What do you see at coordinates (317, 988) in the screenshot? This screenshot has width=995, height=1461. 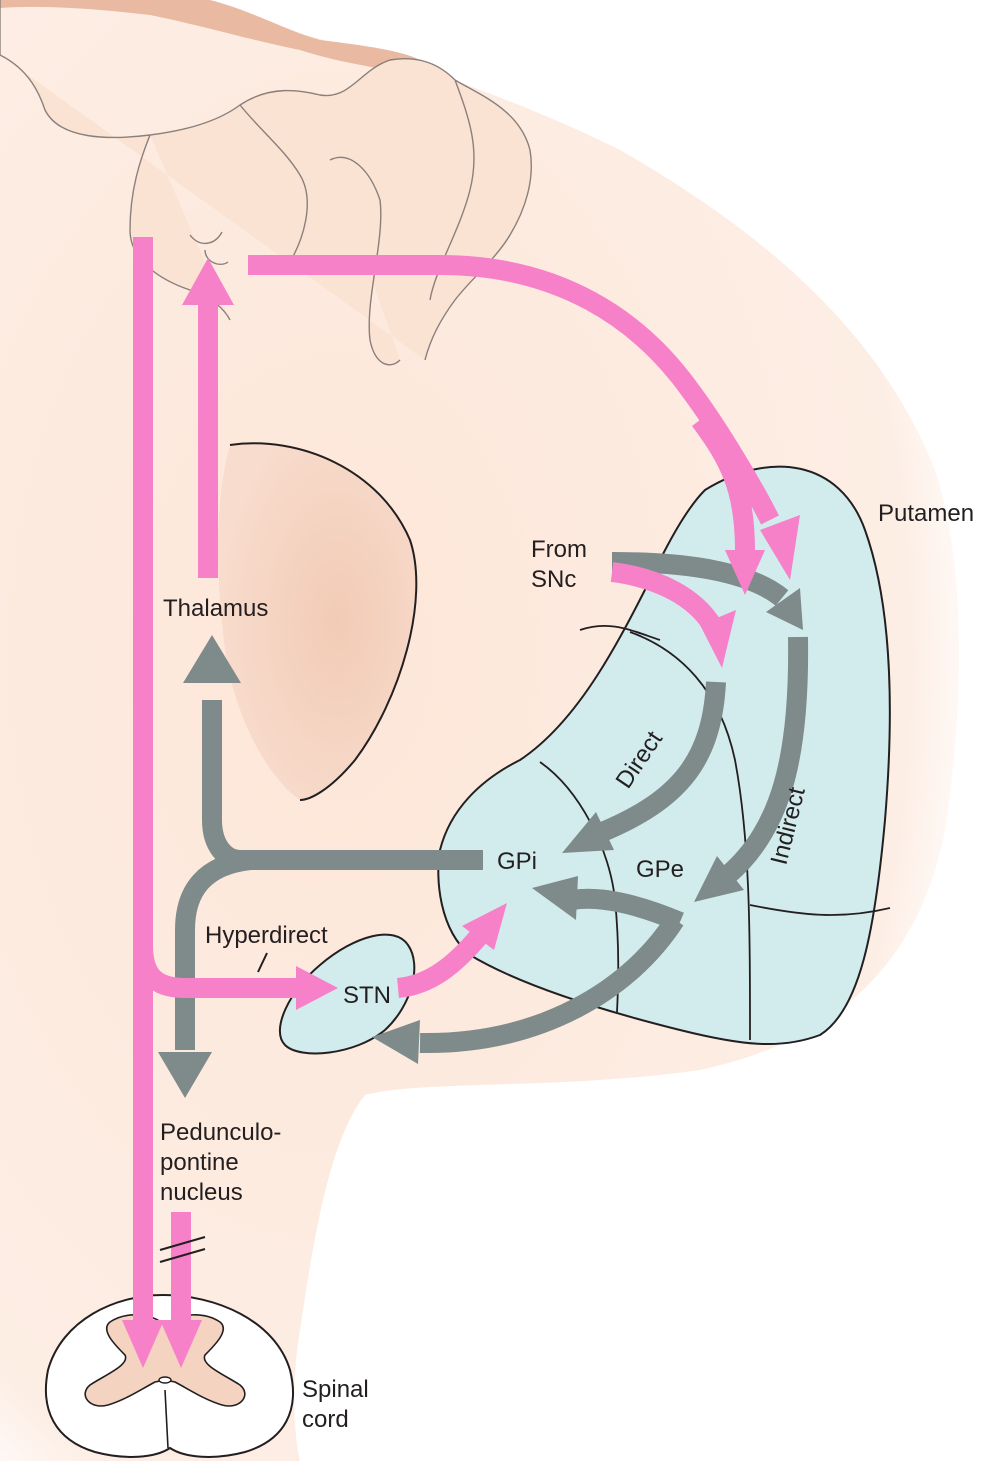 I see `hyperdirect-arrowhead` at bounding box center [317, 988].